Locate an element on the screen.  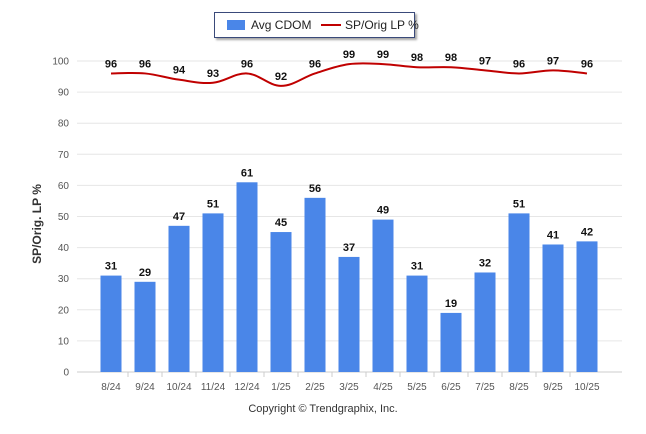
y-tick-label: 100 is located at coordinates (60, 62).